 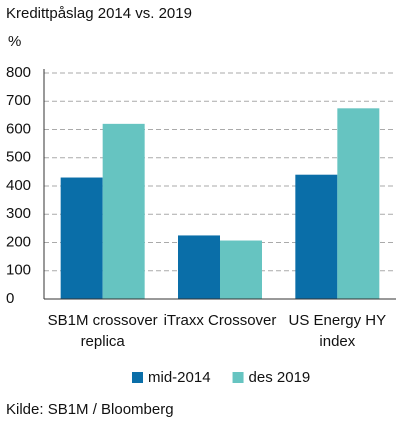 I want to click on x-tick-label: iTraxx Crossover, so click(x=220, y=320).